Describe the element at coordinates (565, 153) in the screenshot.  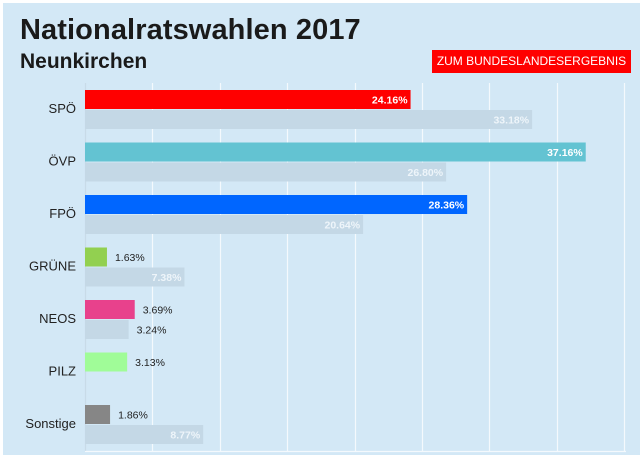
I see `value-label-current: 37.16%` at that location.